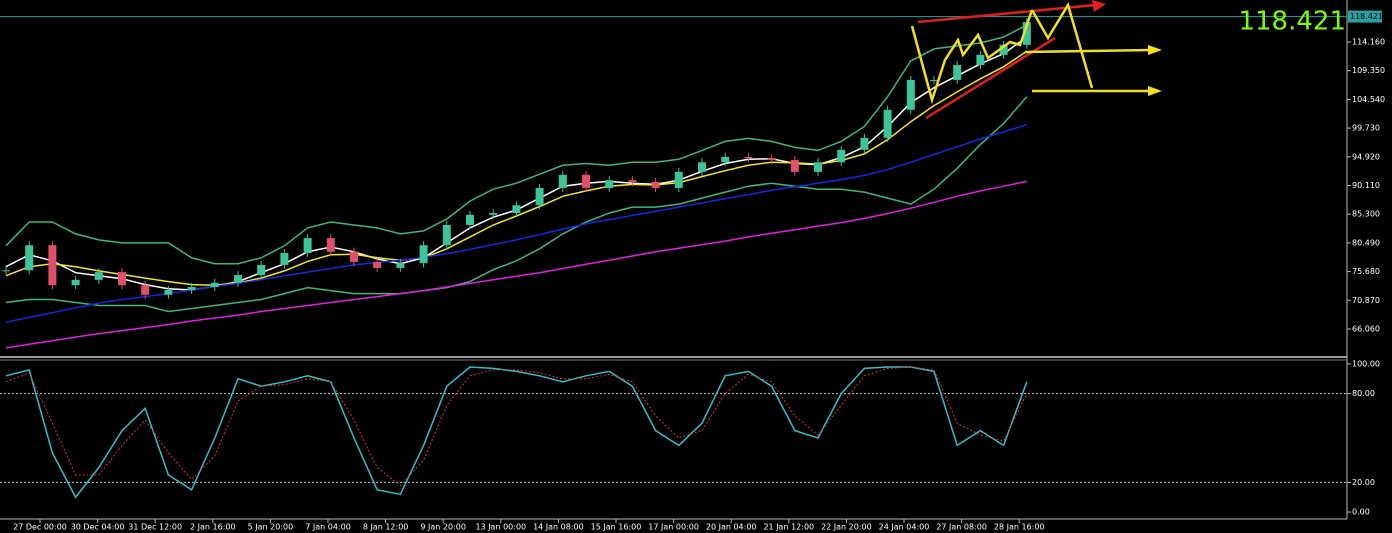 The width and height of the screenshot is (1392, 533). Describe the element at coordinates (1366, 128) in the screenshot. I see `y-tick-label: 99.730` at that location.